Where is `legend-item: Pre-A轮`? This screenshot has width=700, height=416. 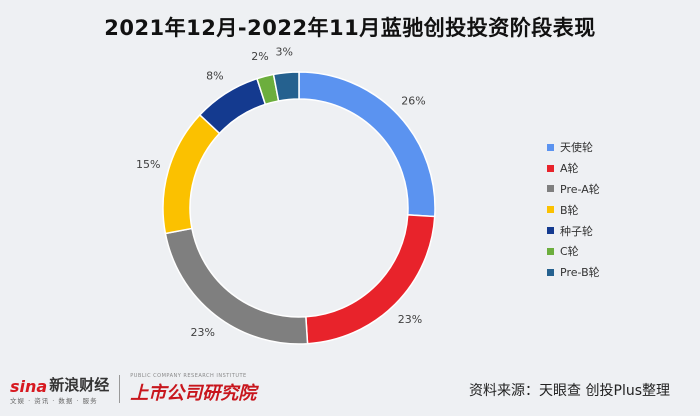 legend-item: Pre-A轮 is located at coordinates (573, 189).